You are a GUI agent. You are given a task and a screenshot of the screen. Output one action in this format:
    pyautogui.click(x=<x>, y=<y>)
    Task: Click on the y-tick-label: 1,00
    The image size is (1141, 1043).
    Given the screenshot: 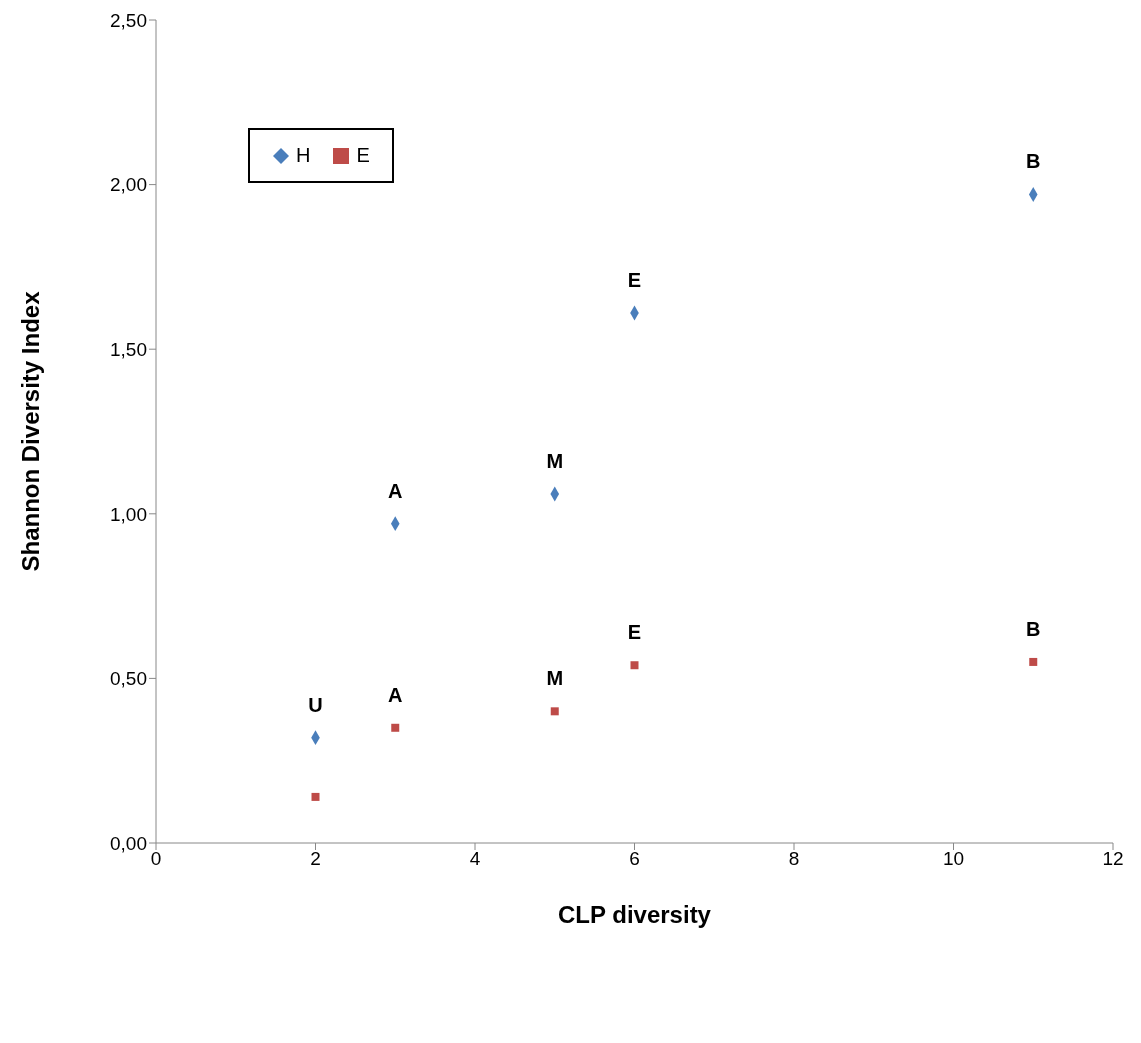 What is the action you would take?
    pyautogui.click(x=128, y=514)
    